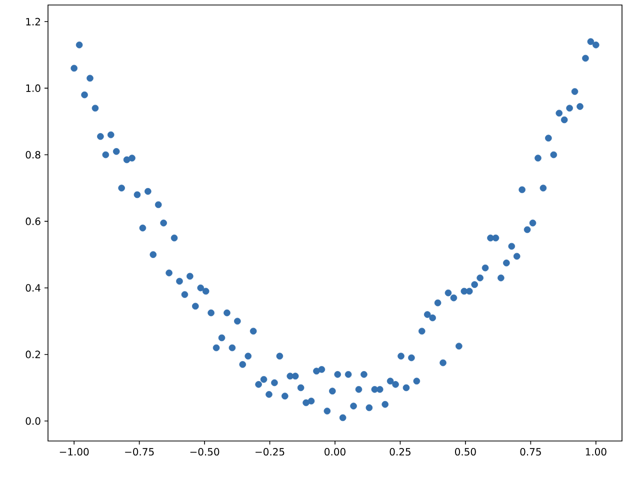 The width and height of the screenshot is (640, 480). Describe the element at coordinates (596, 452) in the screenshot. I see `x-tick-label: 1.00` at that location.